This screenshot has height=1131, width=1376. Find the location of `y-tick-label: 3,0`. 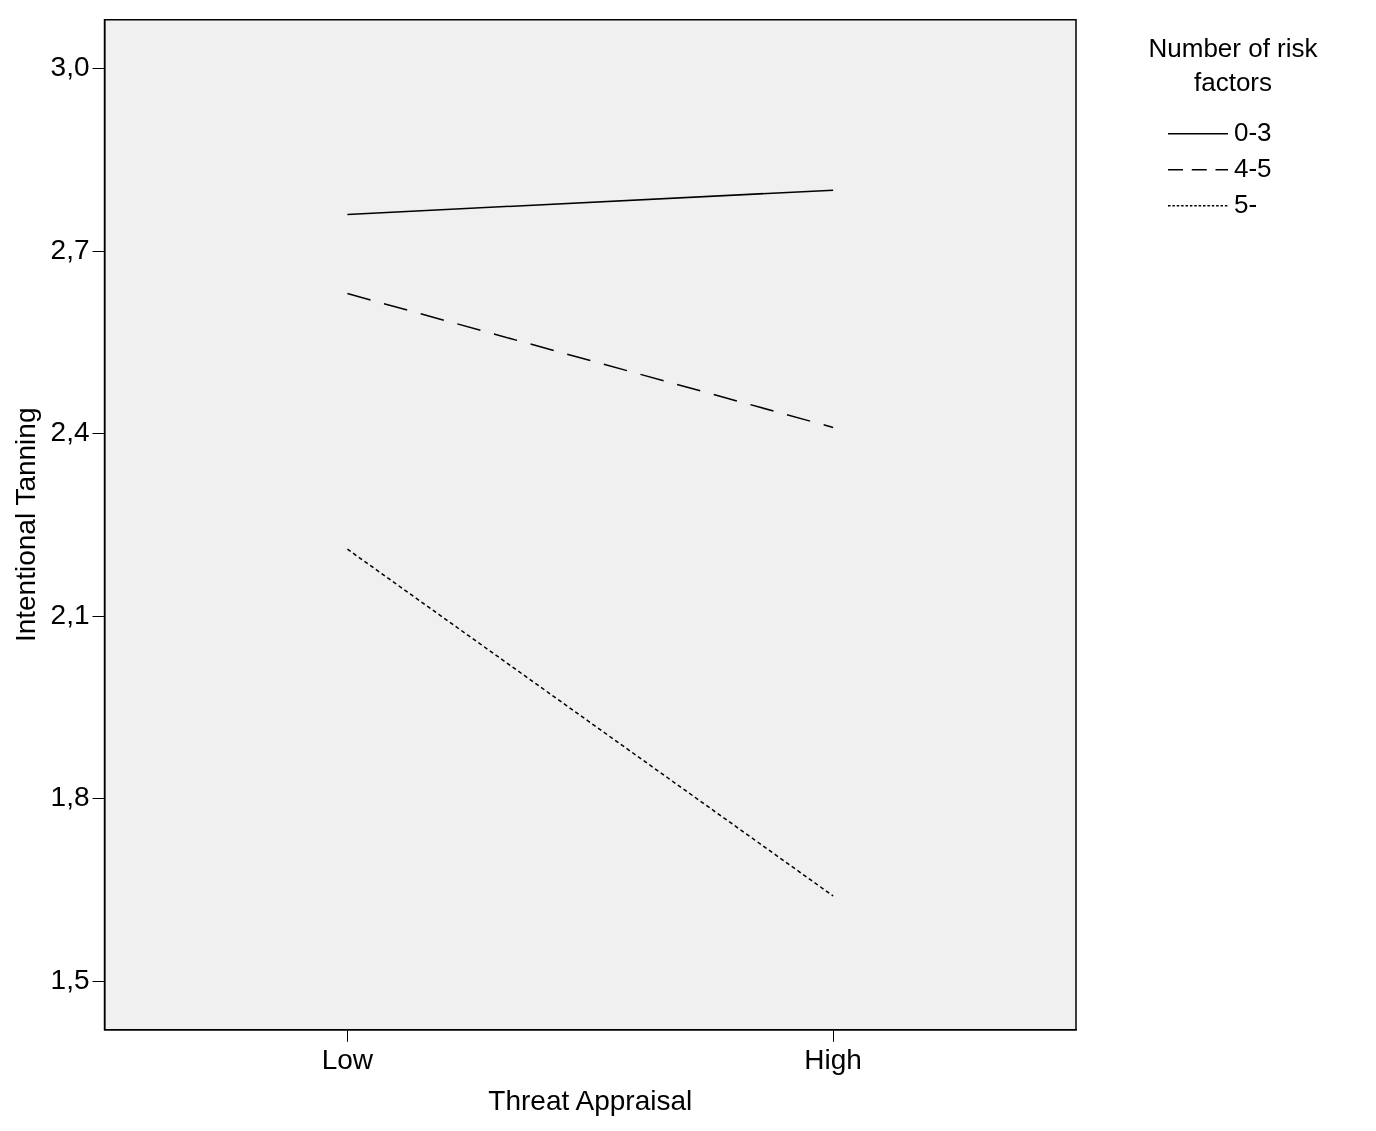

y-tick-label: 3,0 is located at coordinates (70, 67).